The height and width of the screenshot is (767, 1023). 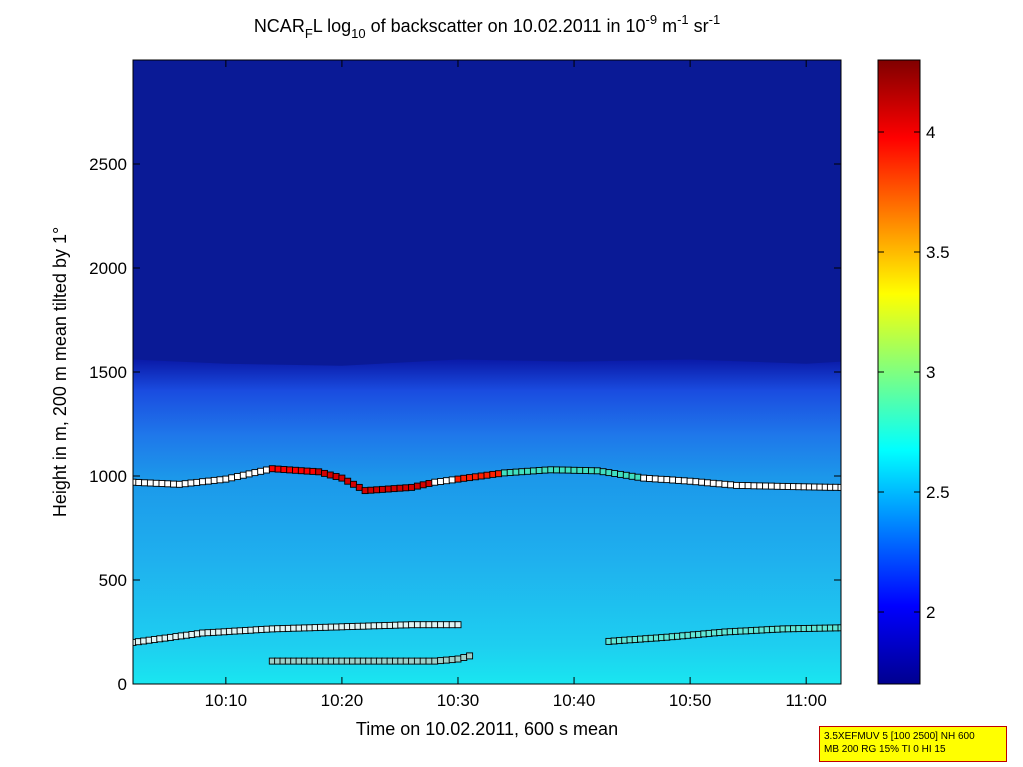 What do you see at coordinates (930, 612) in the screenshot?
I see `colorbar-tick-label: 2` at bounding box center [930, 612].